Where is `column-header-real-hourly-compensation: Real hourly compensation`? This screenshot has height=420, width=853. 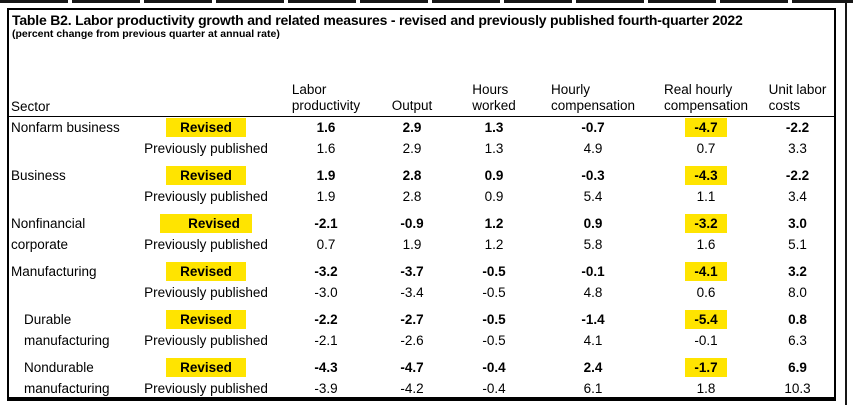
column-header-real-hourly-compensation: Real hourly compensation is located at coordinates (706, 80).